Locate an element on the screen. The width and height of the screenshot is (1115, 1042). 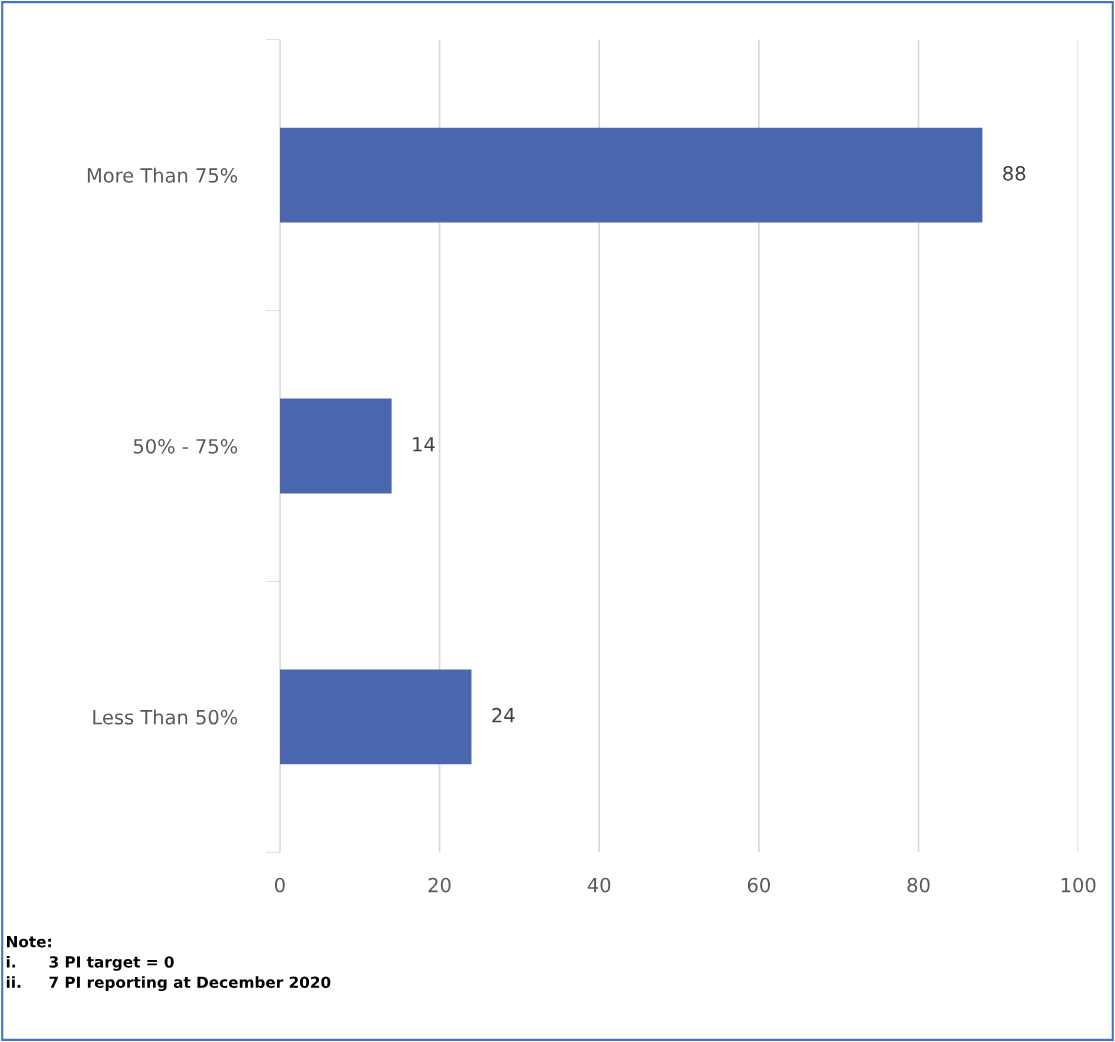
x-tick-label: 60 is located at coordinates (758, 885).